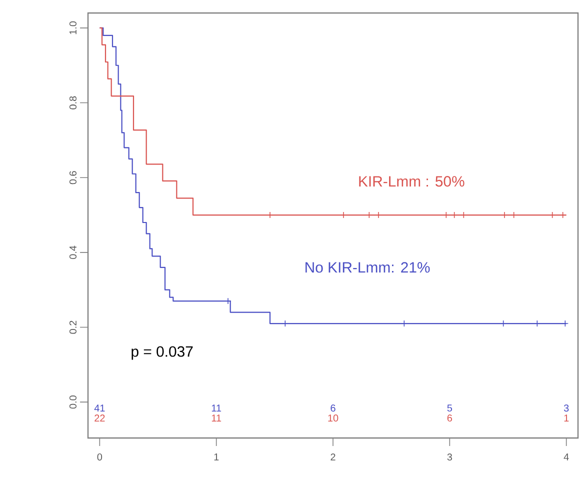 The image size is (586, 491). I want to click on y-tick-label: 0.4, so click(73, 252).